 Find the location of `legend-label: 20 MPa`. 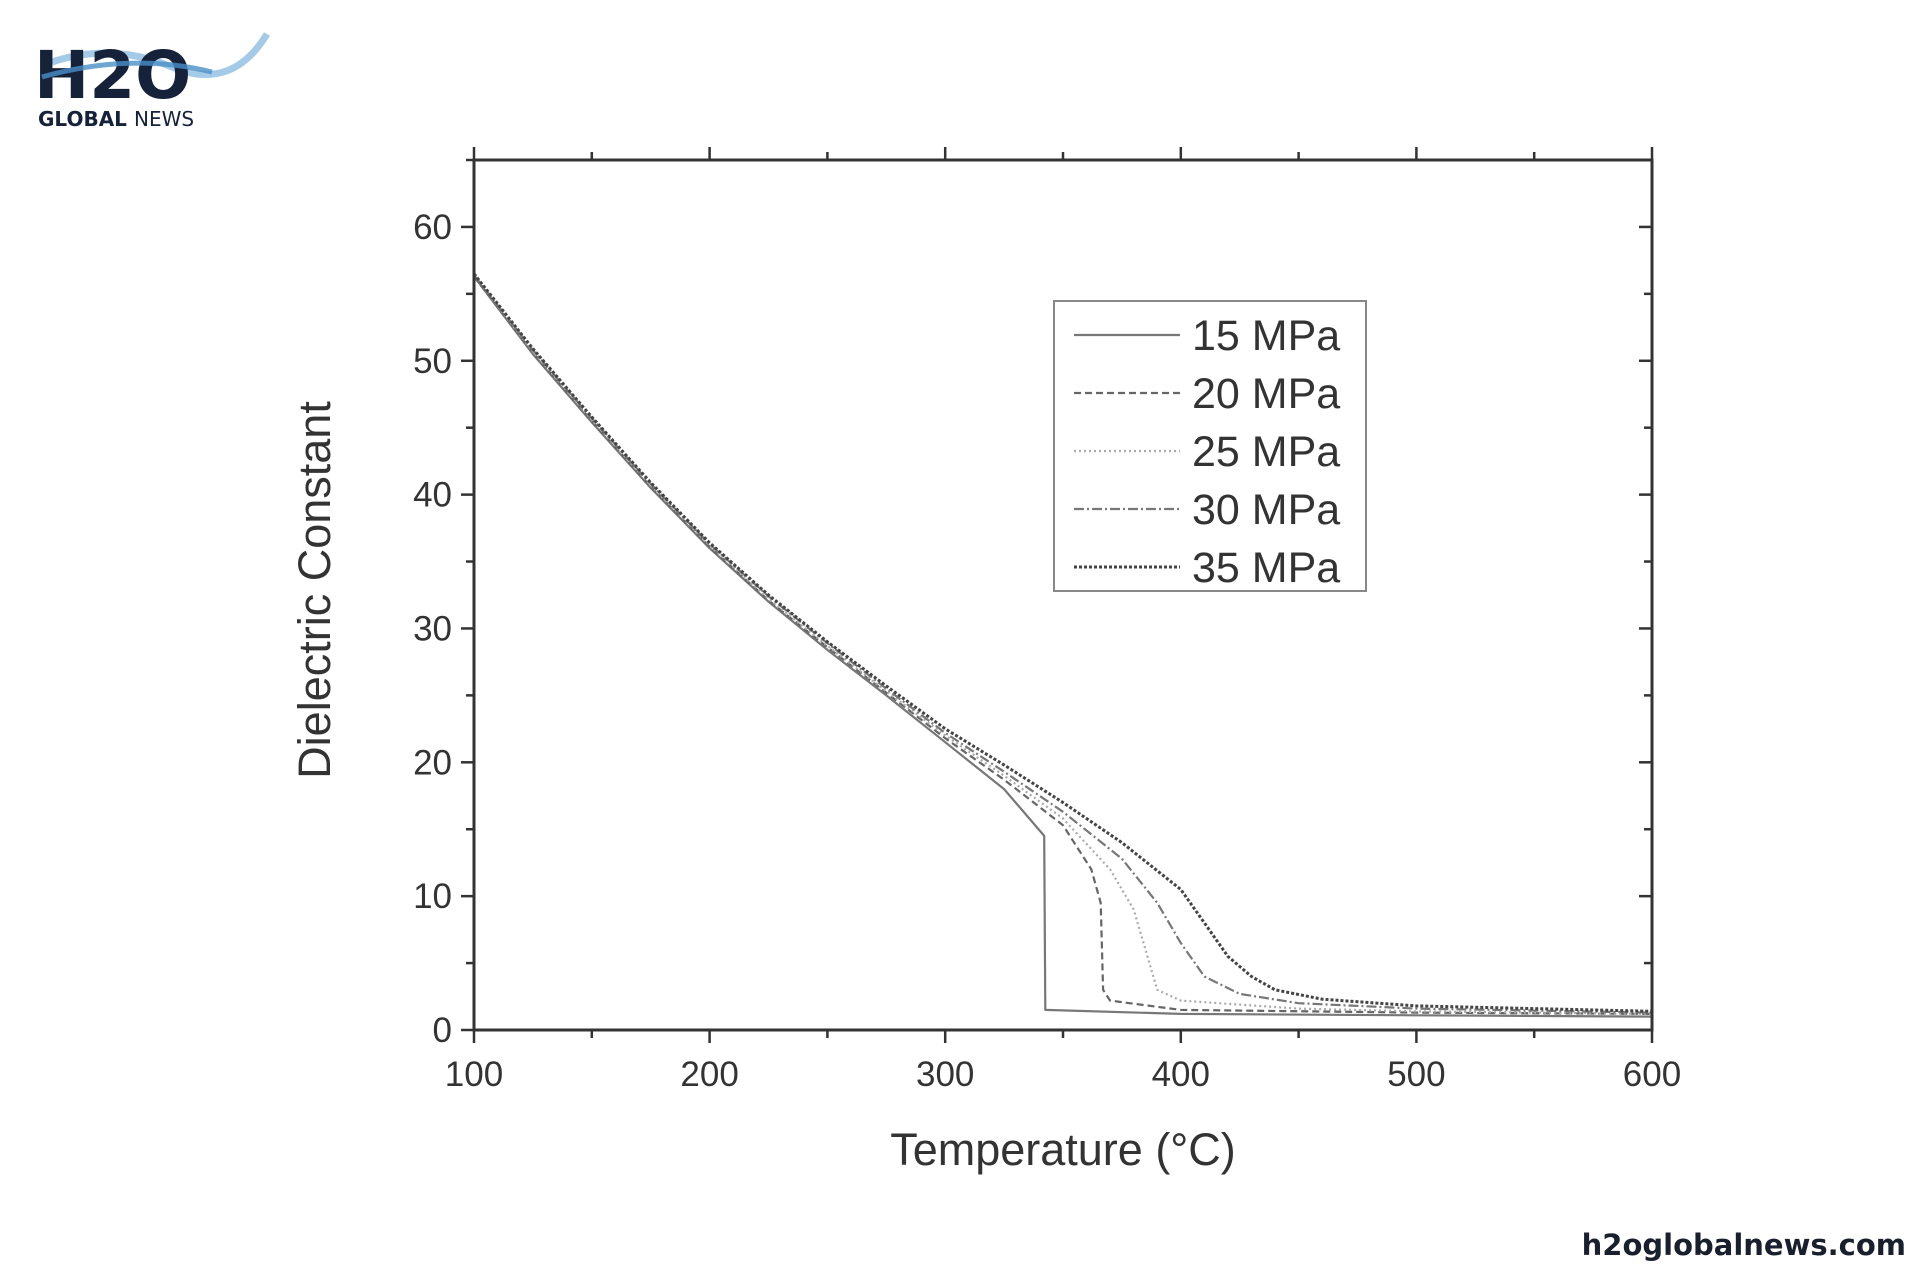

legend-label: 20 MPa is located at coordinates (1266, 394).